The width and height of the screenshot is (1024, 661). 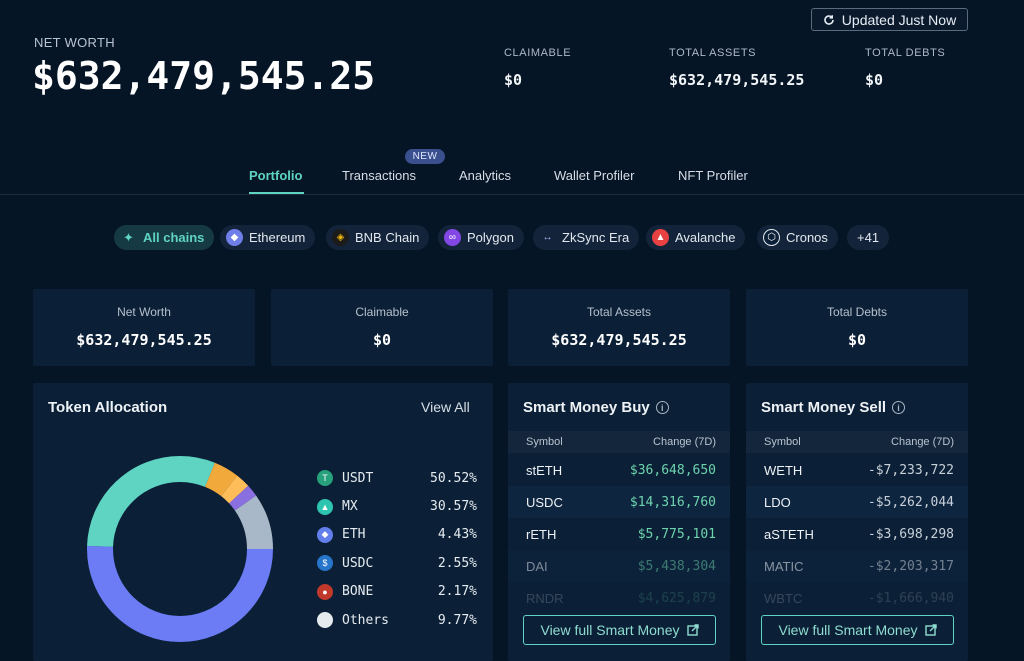 What do you see at coordinates (387, 237) in the screenshot?
I see `chip-label: BNB Chain` at bounding box center [387, 237].